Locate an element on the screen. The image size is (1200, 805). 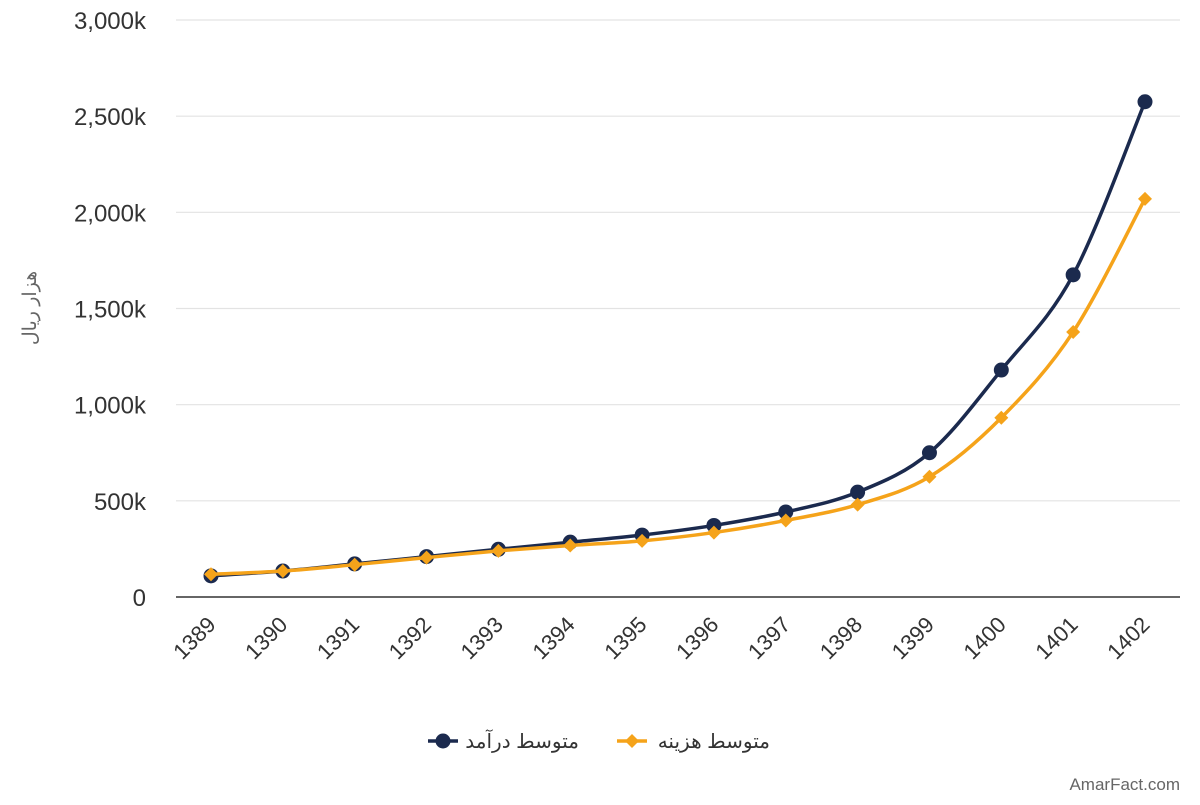
y-axis-title: هزار ریال is located at coordinates (30, 308).